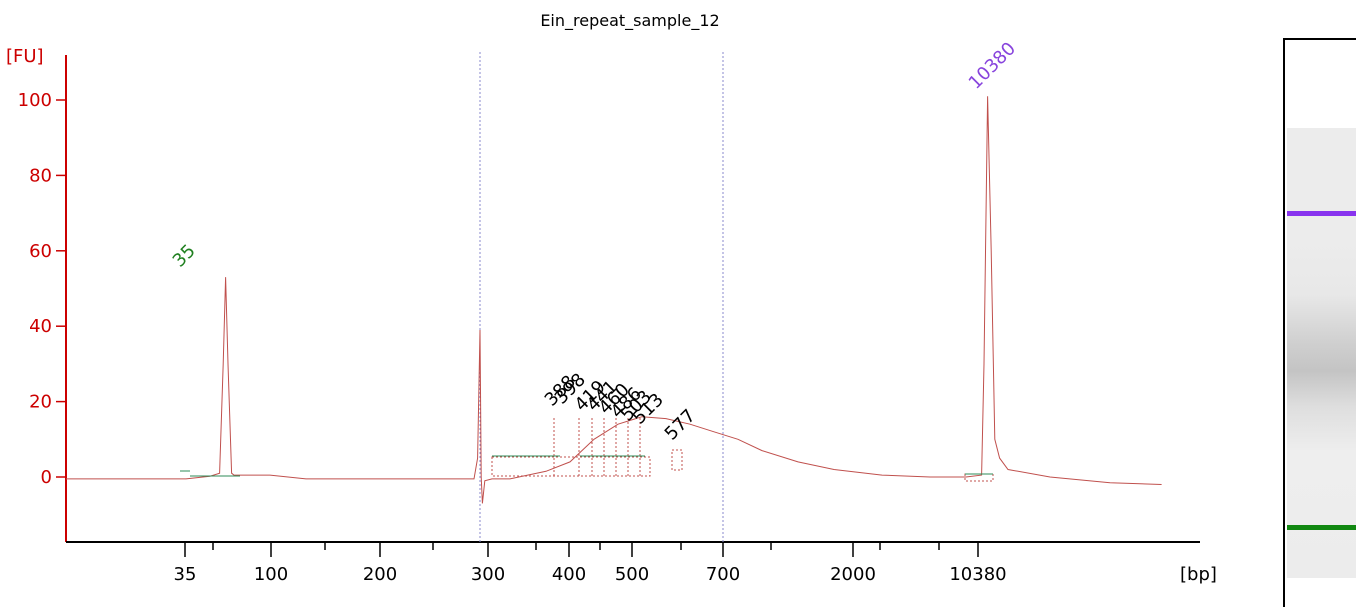 This screenshot has height=607, width=1356. What do you see at coordinates (46, 477) in the screenshot?
I see `y-tick-label: 0` at bounding box center [46, 477].